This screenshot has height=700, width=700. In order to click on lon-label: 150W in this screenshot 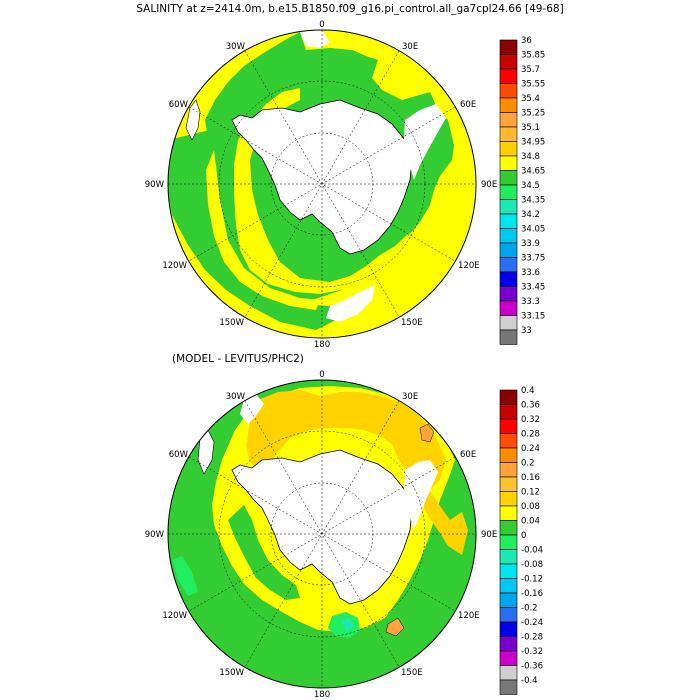, I will do `click(231, 673)`.